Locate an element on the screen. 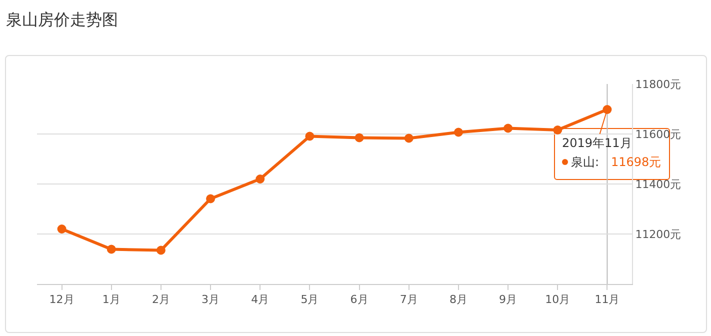 This screenshot has height=336, width=711. x-tick-label: 12月 is located at coordinates (61, 299).